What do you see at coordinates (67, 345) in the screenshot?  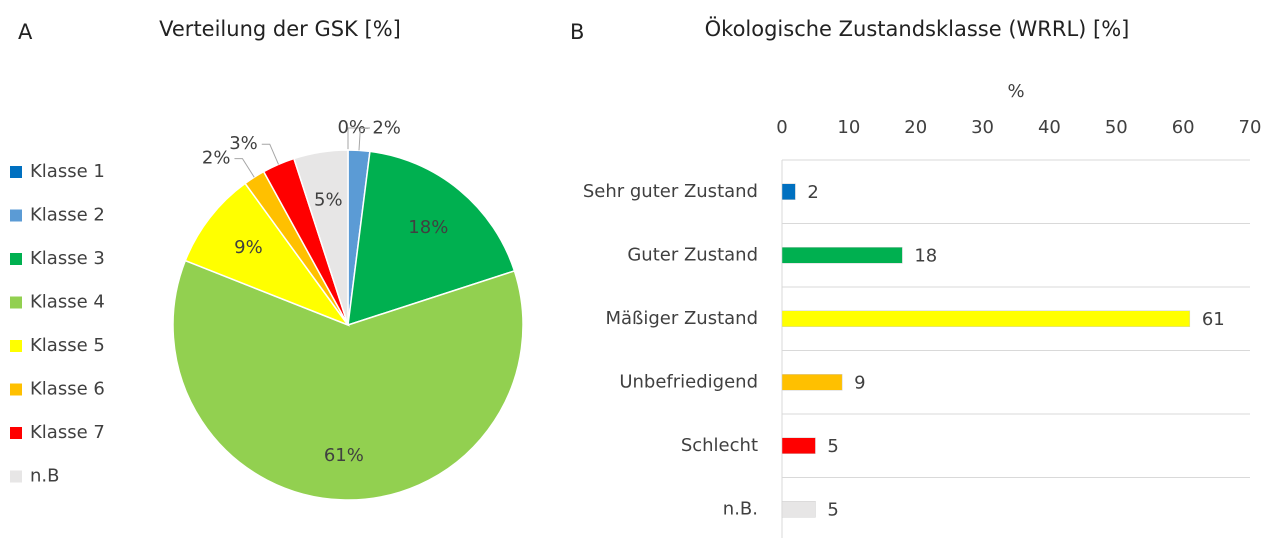 I see `legend-label: Klasse 5` at bounding box center [67, 345].